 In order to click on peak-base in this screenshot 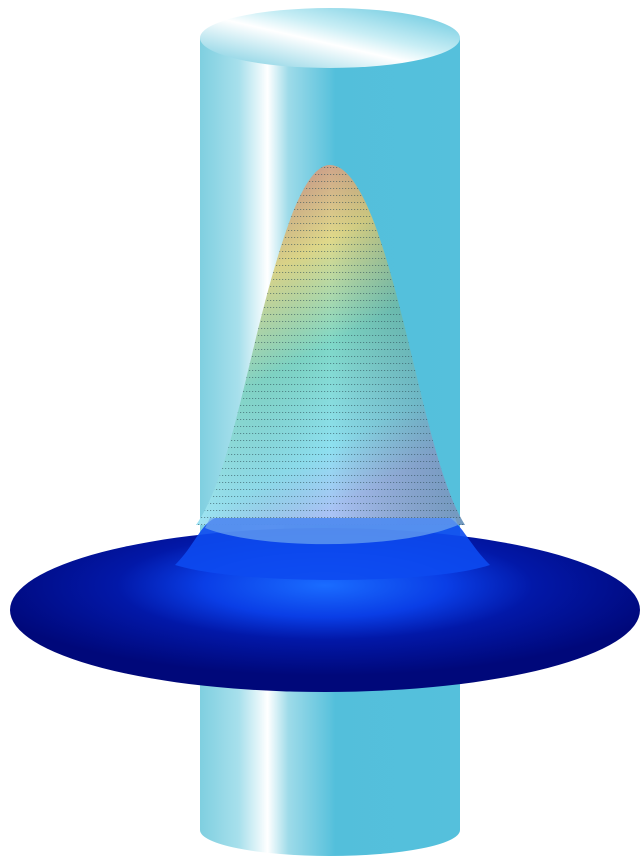, I will do `click(331, 531)`.